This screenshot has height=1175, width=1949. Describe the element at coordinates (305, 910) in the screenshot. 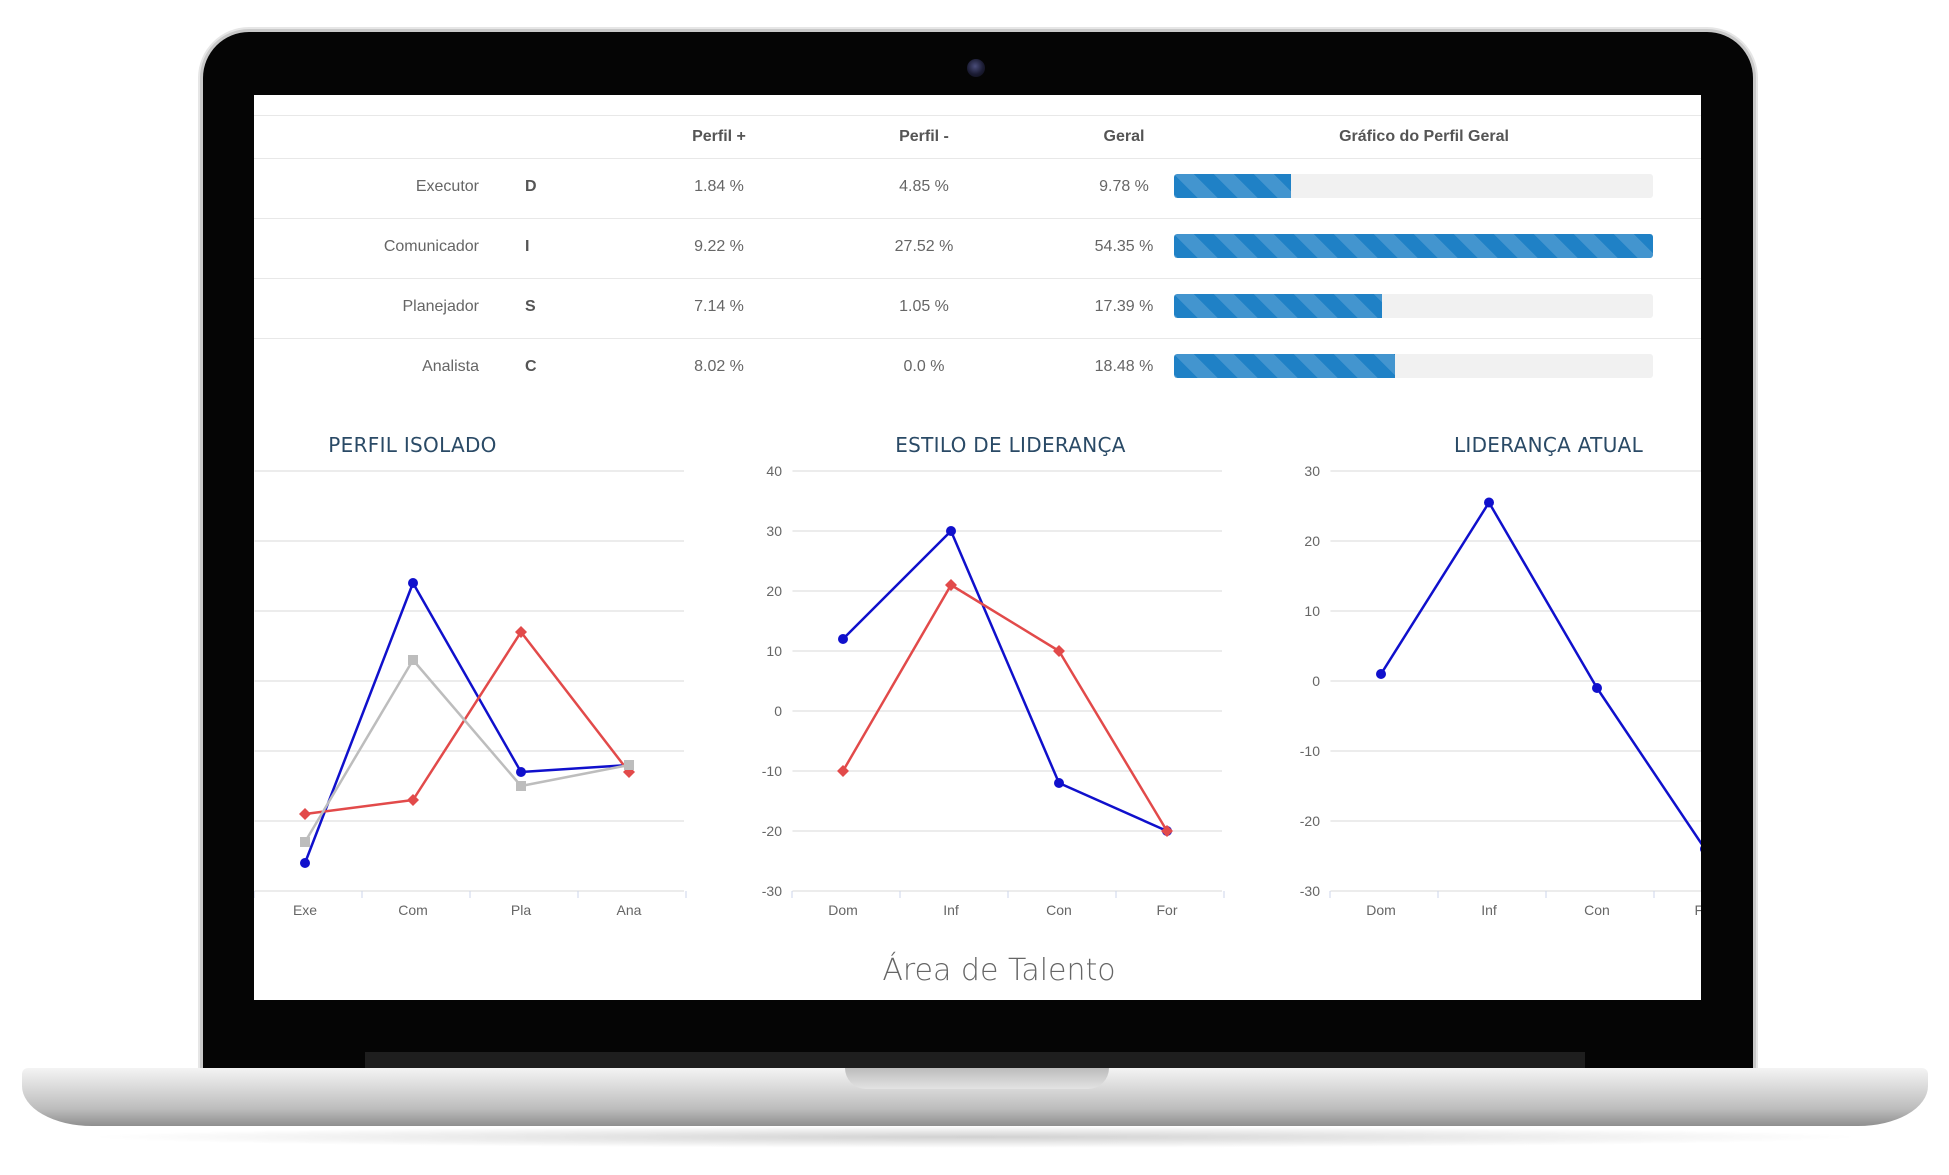

I see `x-tick-label: Exe` at that location.